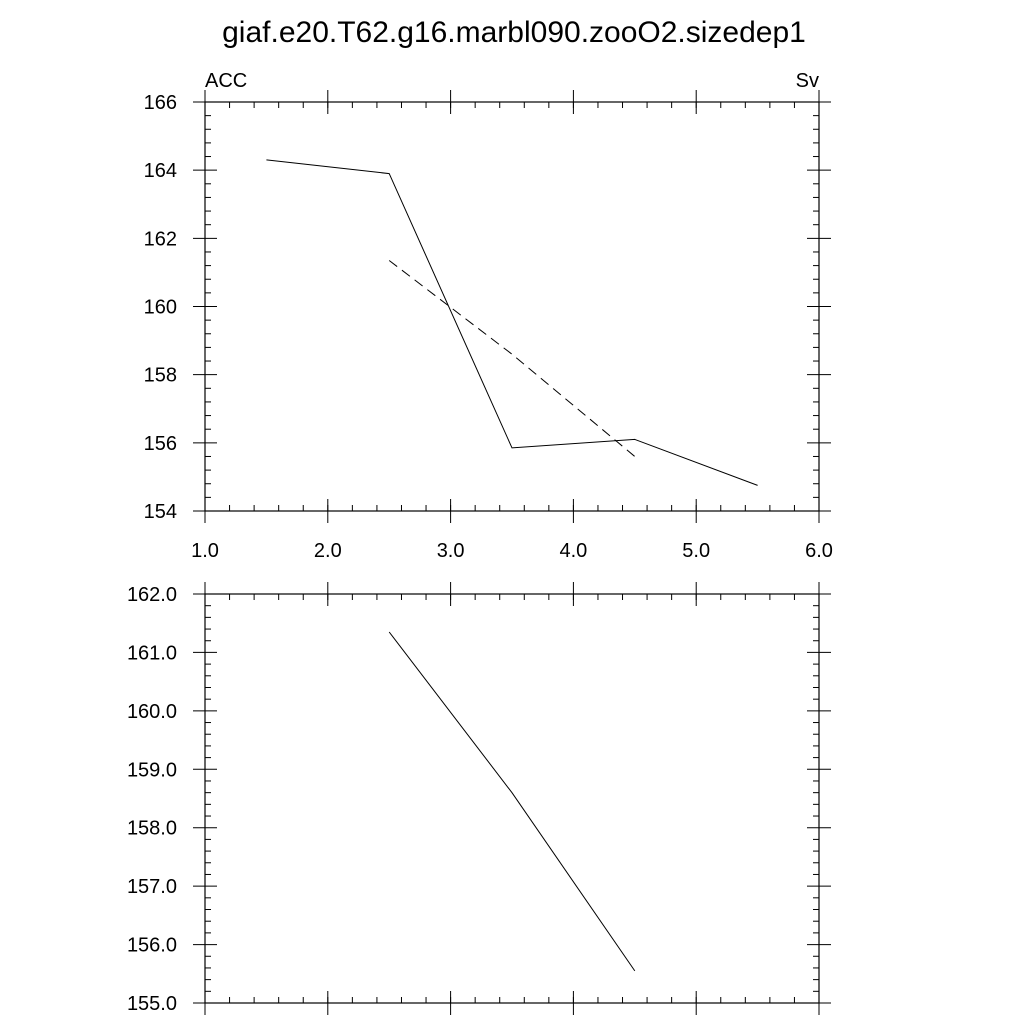  I want to click on series-line-solid, so click(512, 801).